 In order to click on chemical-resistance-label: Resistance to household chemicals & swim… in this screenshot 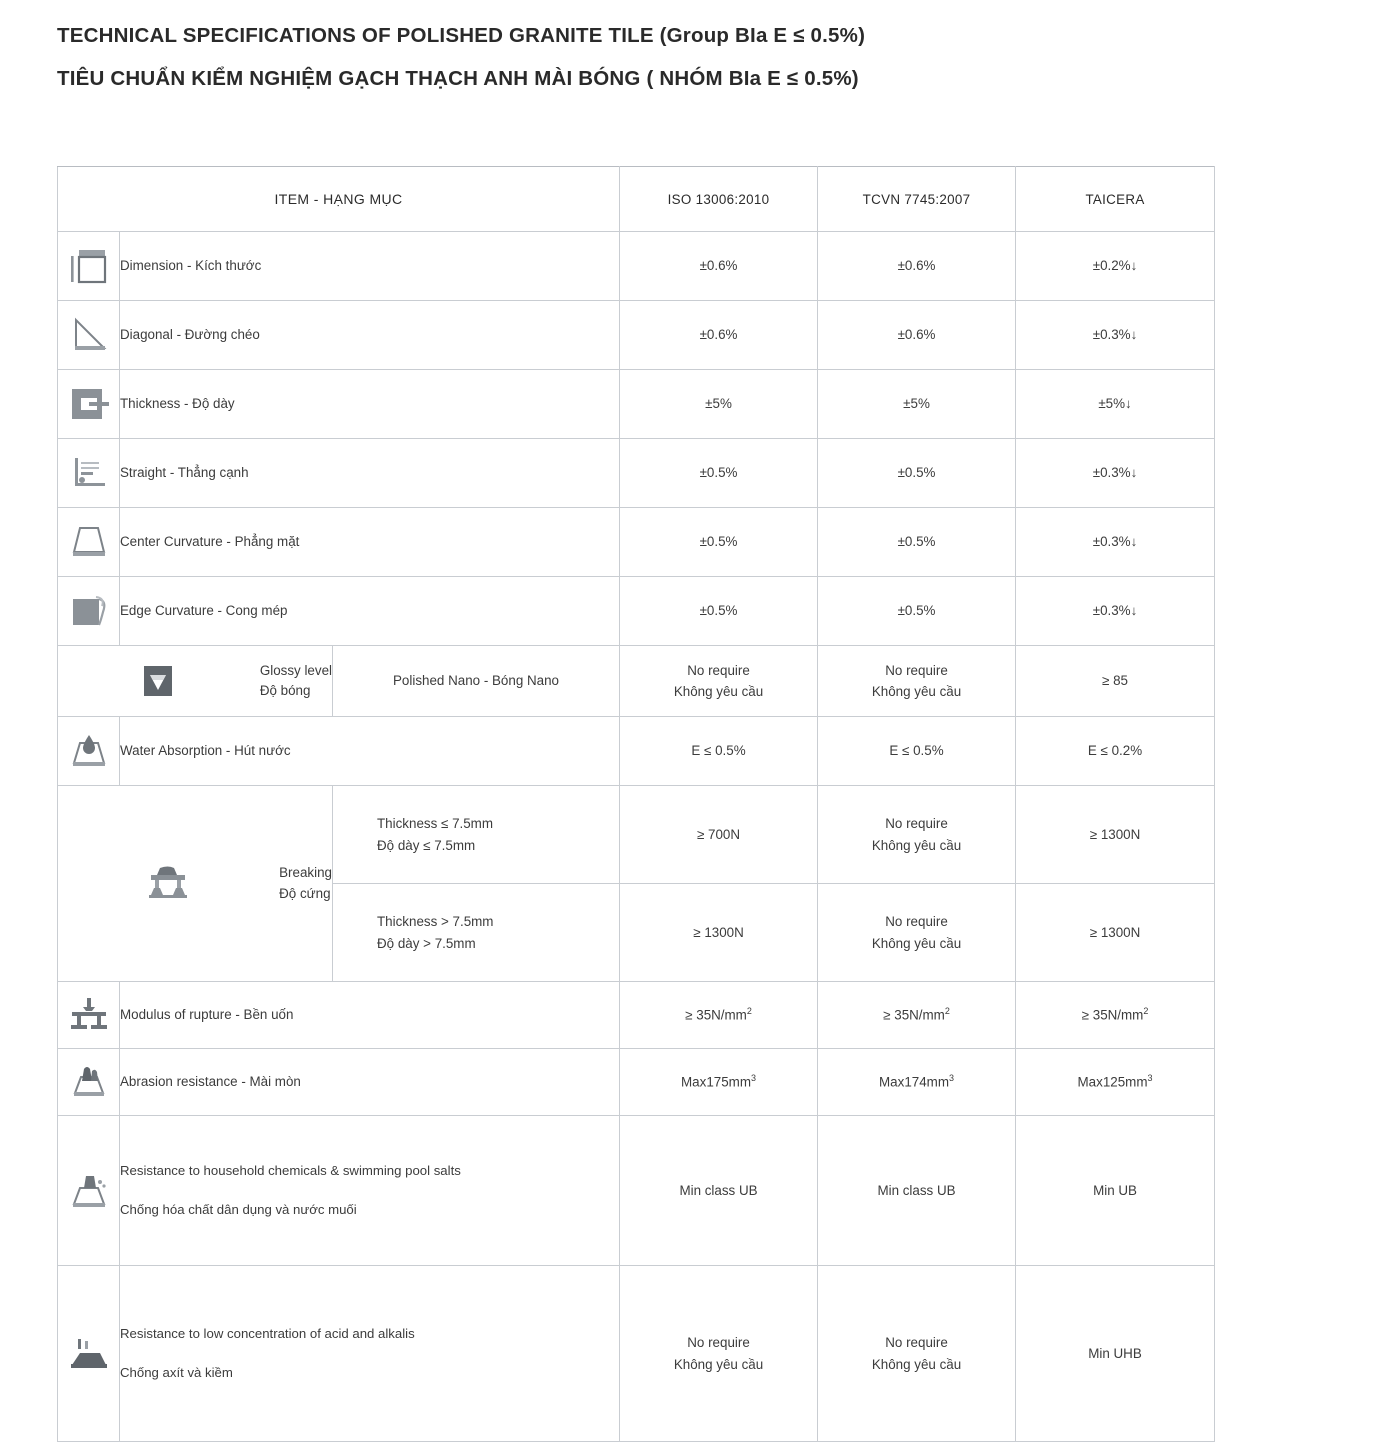, I will do `click(369, 1190)`.